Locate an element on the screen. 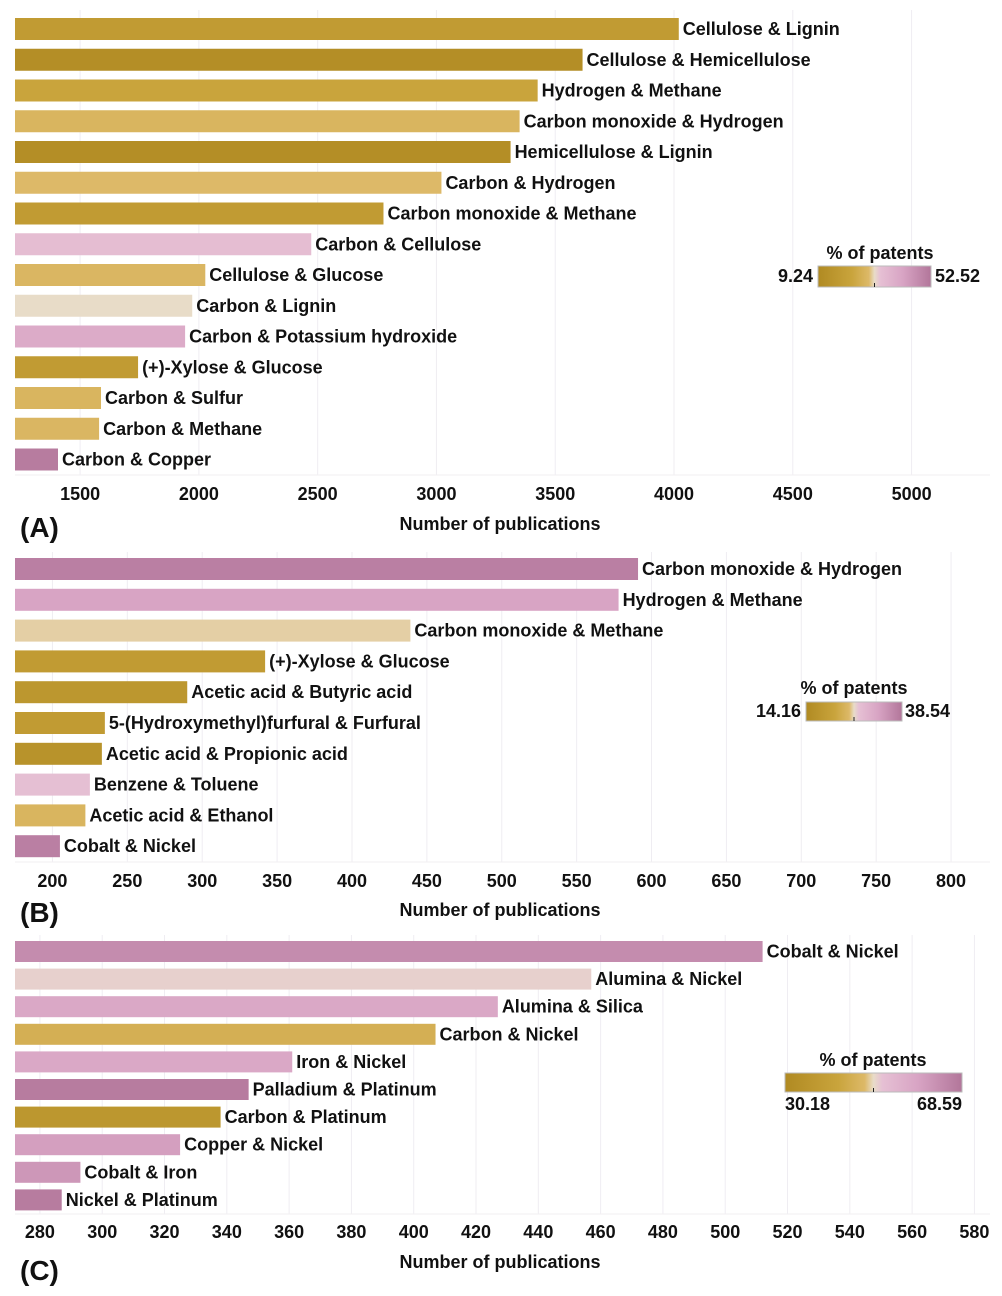  x-tick-label: 350 is located at coordinates (277, 881).